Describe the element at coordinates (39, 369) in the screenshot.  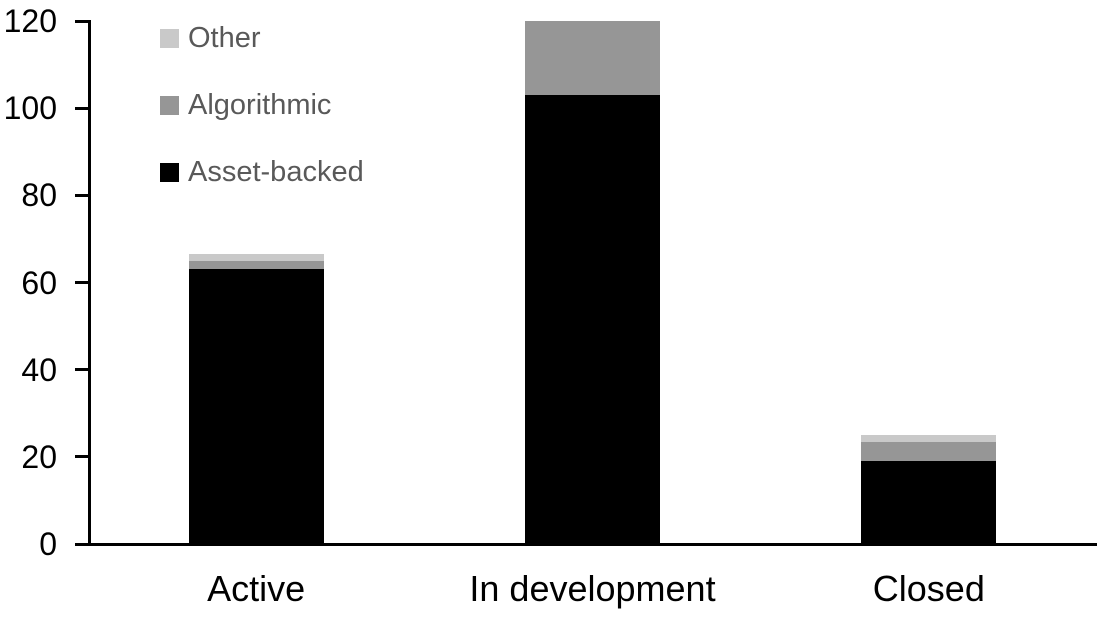
I see `y-tick-label: 40` at that location.